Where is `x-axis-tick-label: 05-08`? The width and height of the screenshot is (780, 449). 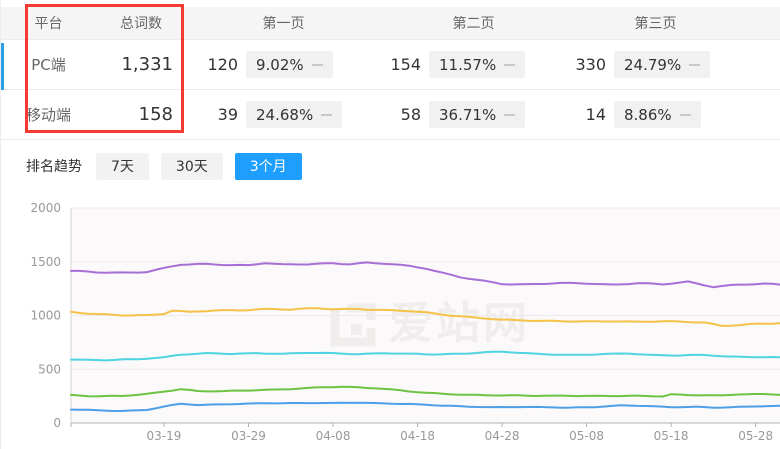
x-axis-tick-label: 05-08 is located at coordinates (586, 436).